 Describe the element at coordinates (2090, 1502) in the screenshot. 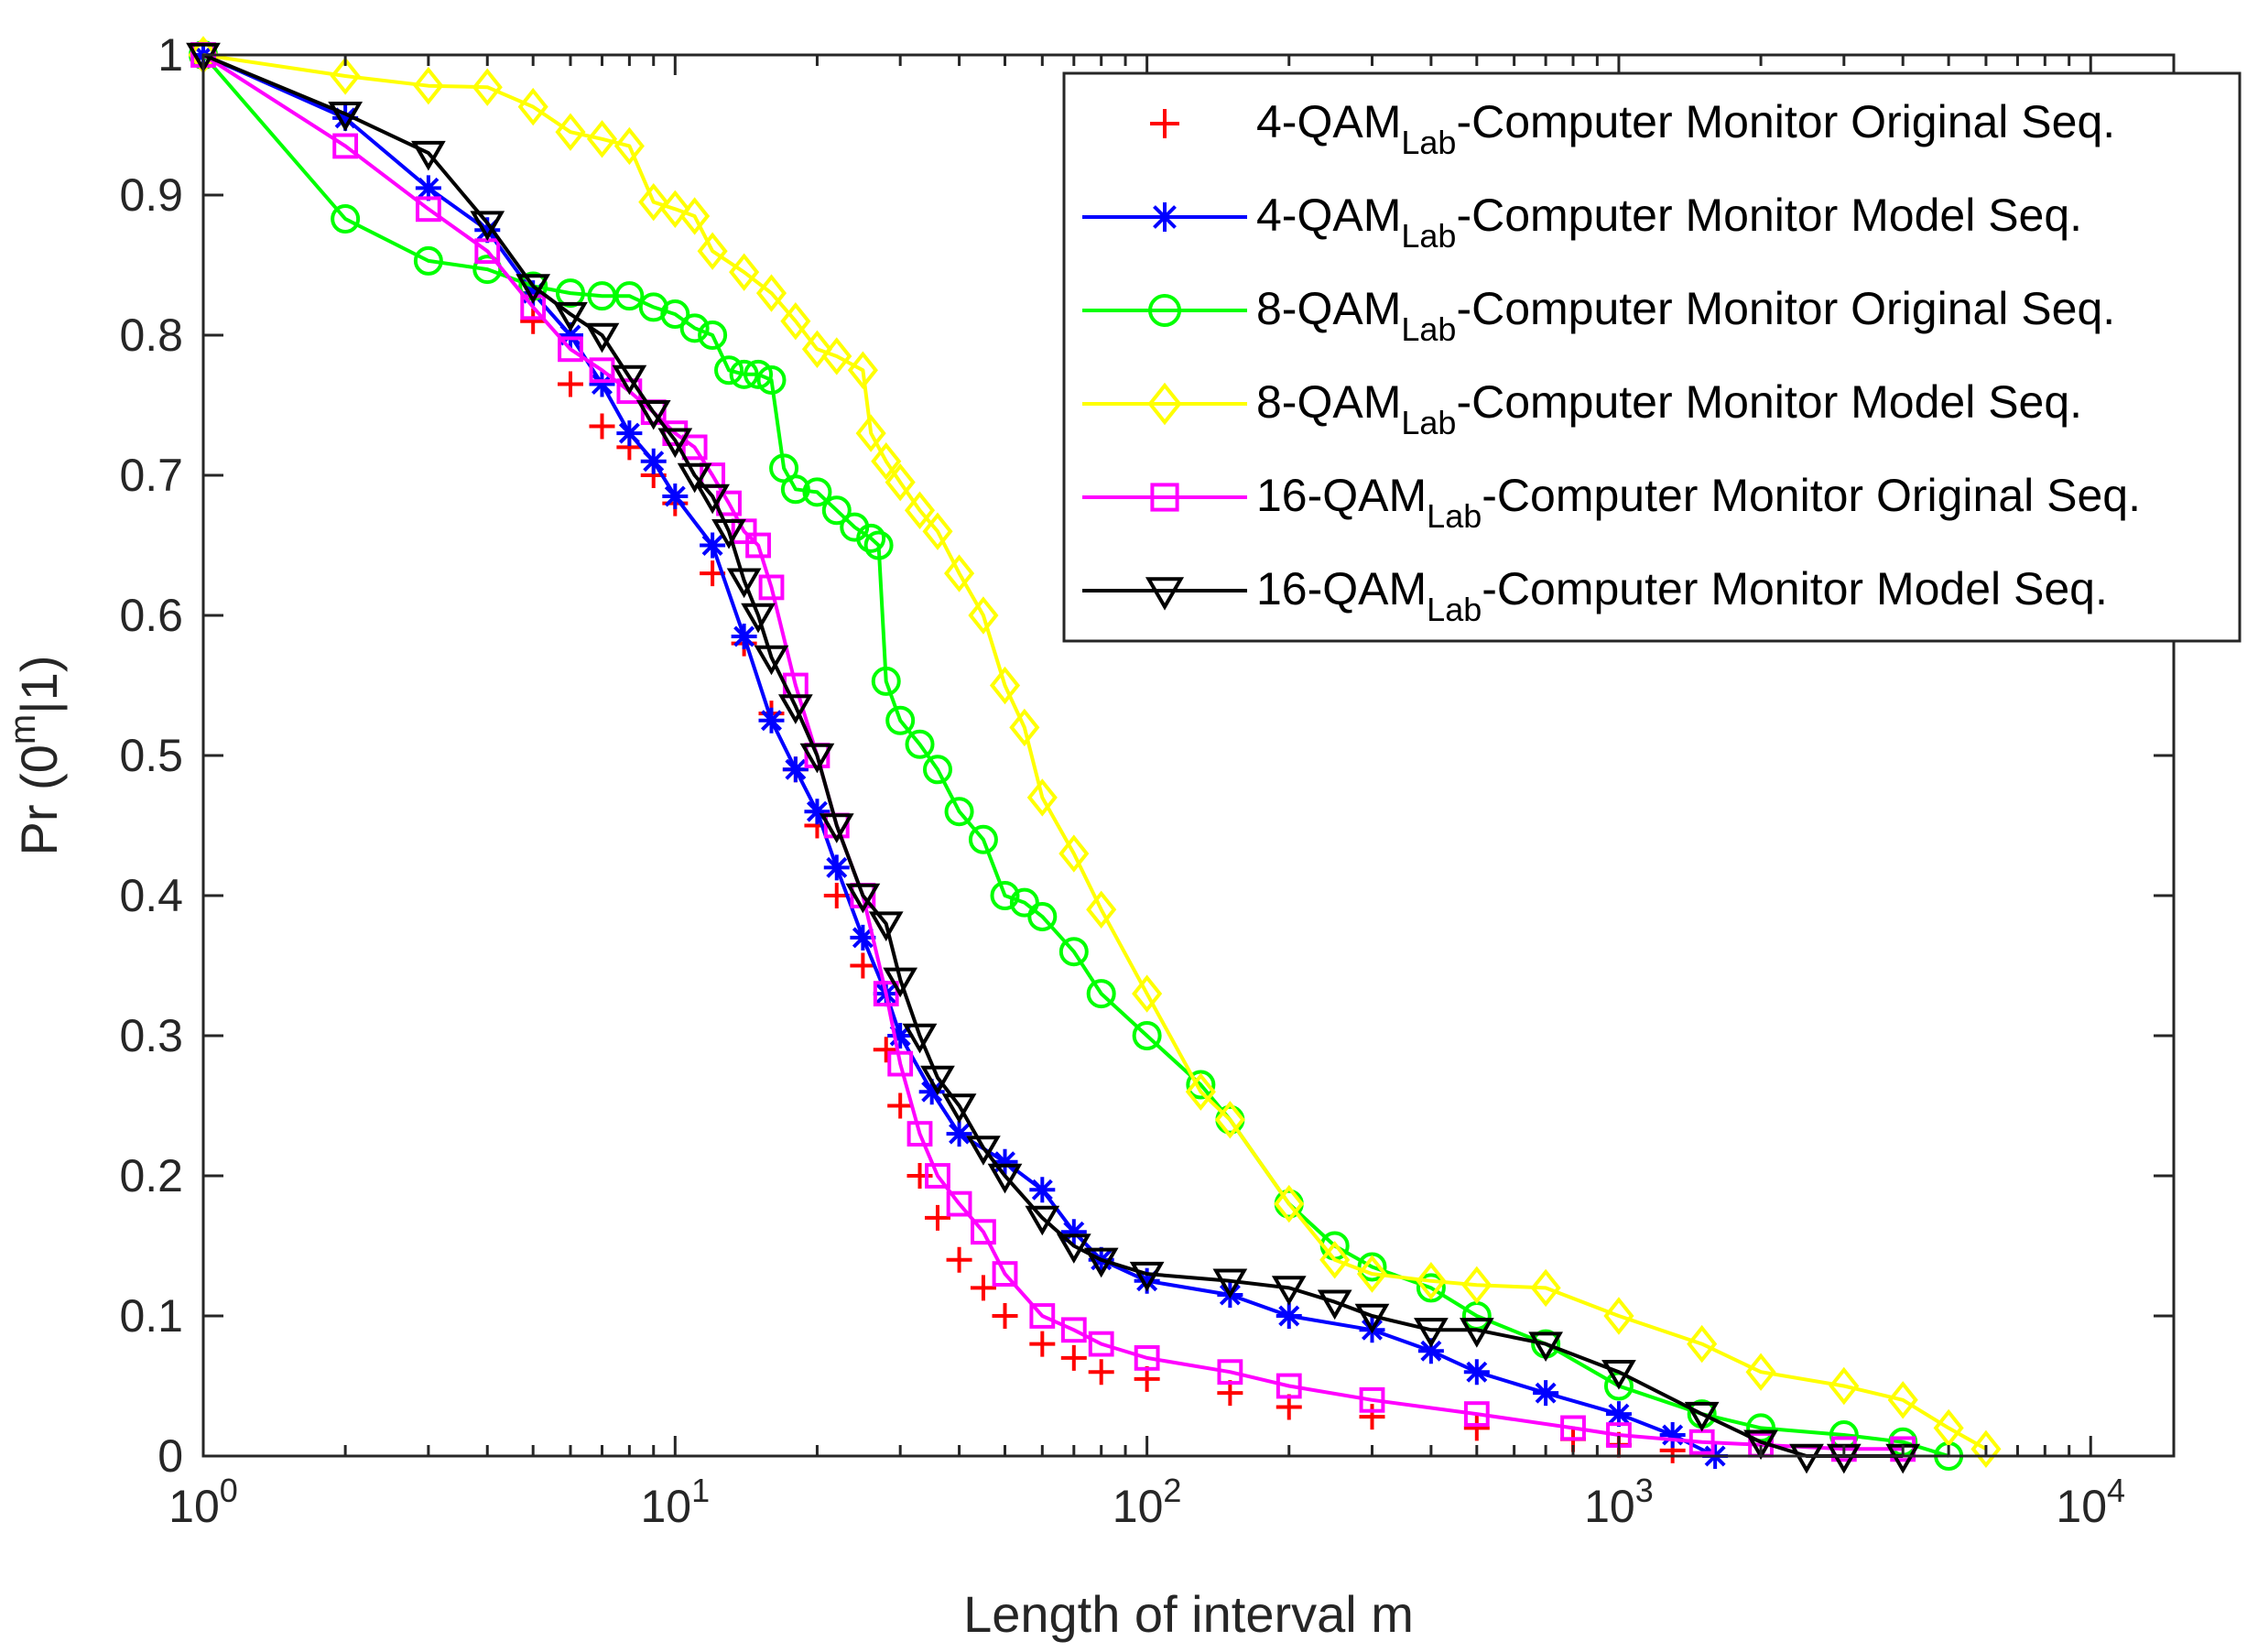

I see `x-tick-label: 10⁴` at that location.